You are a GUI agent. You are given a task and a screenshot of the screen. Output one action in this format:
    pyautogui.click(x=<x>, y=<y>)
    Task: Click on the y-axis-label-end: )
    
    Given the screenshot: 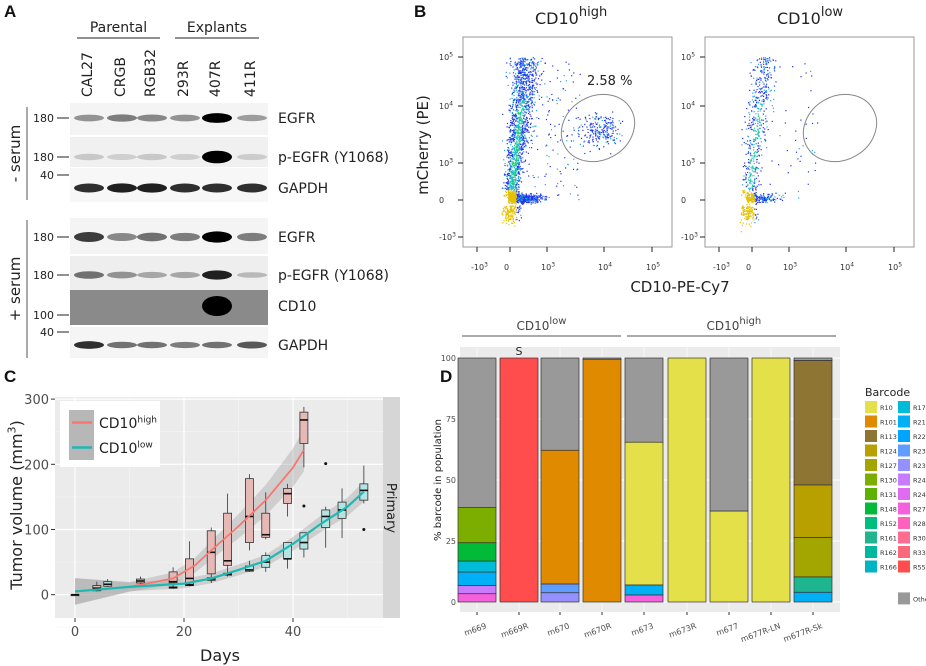 What is the action you would take?
    pyautogui.click(x=16, y=423)
    